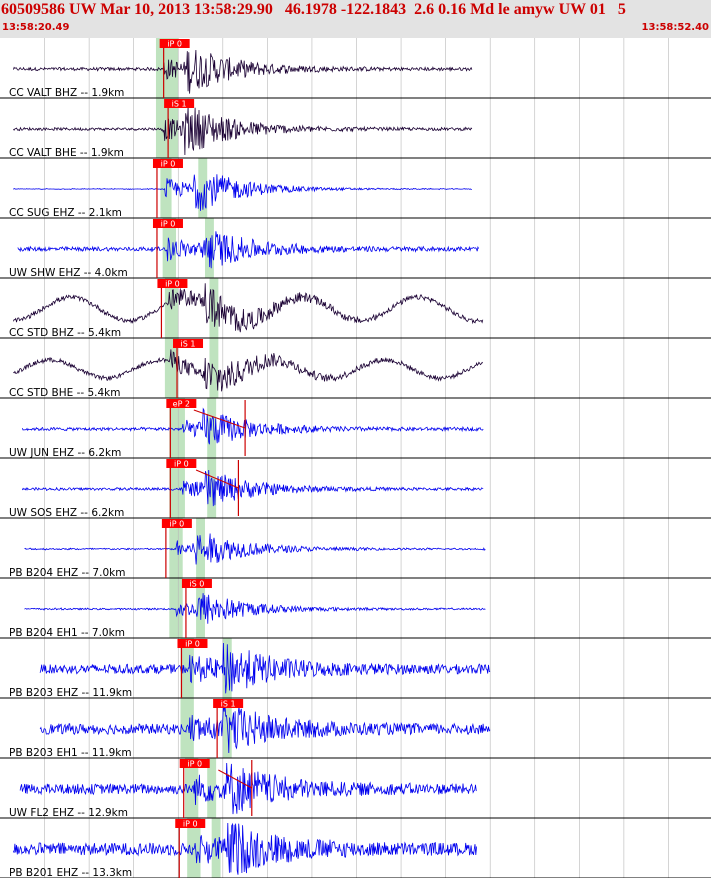  Describe the element at coordinates (68, 813) in the screenshot. I see `channel-label-12: UW FL2 EHZ -- 12.9km` at that location.